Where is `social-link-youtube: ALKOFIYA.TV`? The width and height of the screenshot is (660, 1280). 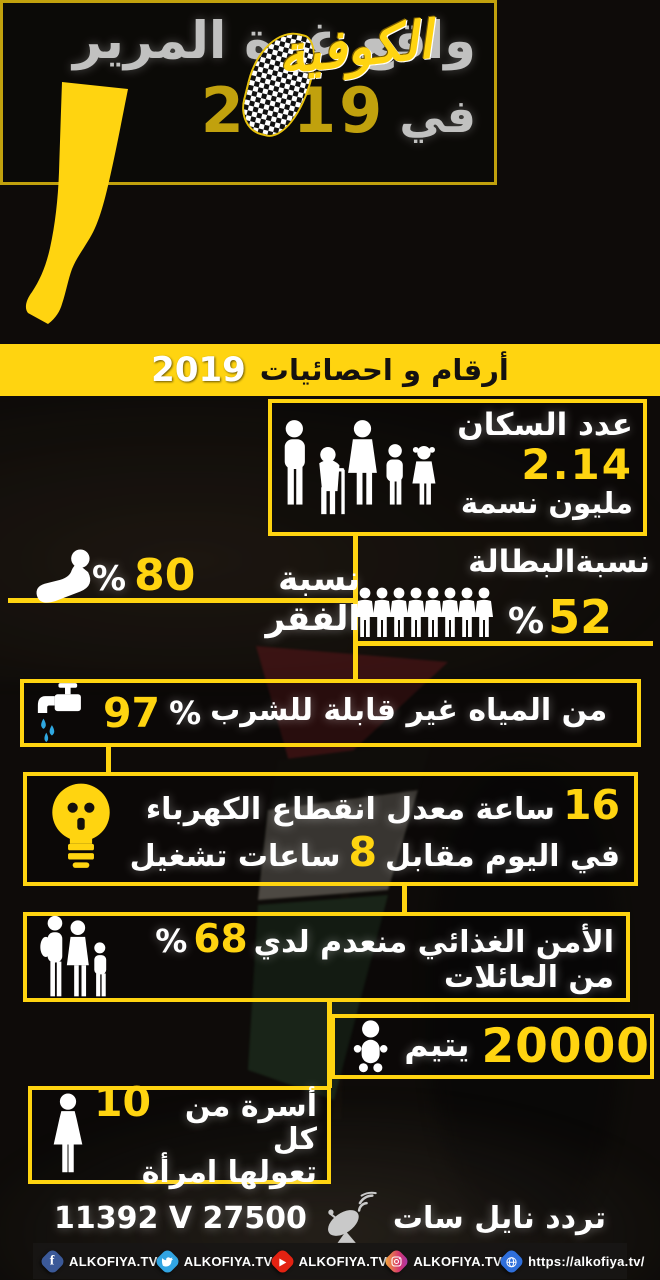
social-link-youtube: ALKOFIYA.TV is located at coordinates (328, 1261).